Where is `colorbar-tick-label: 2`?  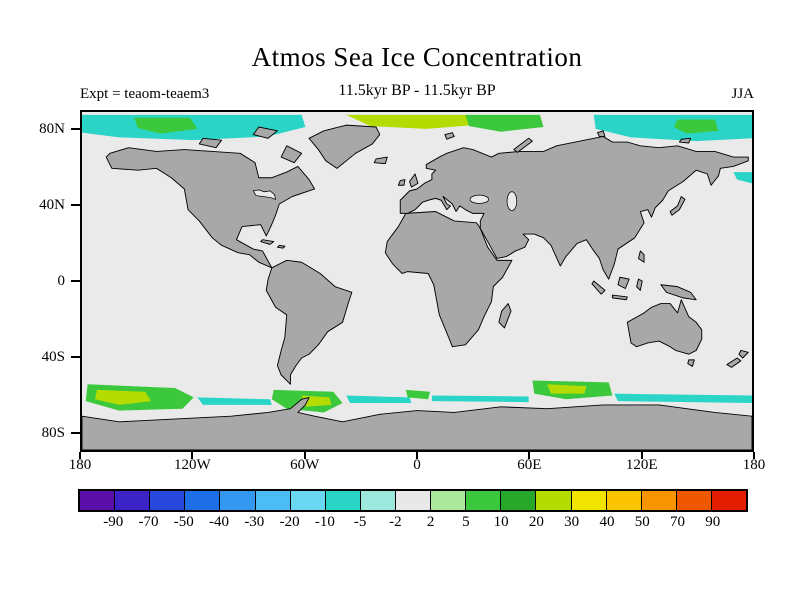 colorbar-tick-label: 2 is located at coordinates (430, 522).